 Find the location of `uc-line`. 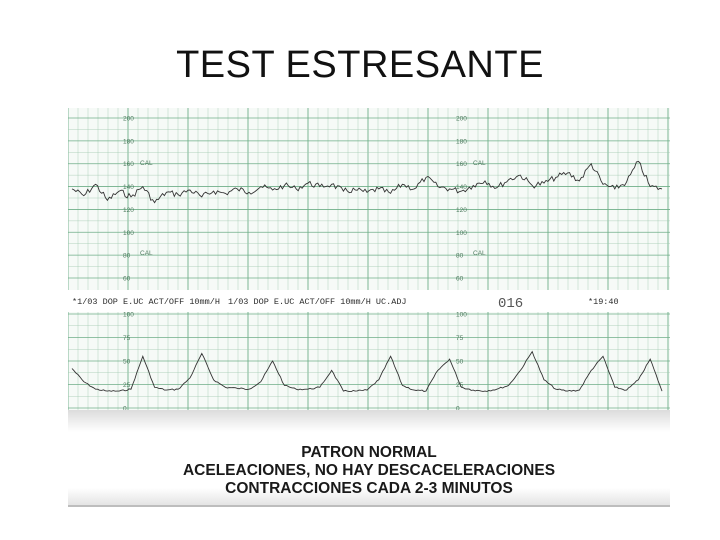

uc-line is located at coordinates (367, 371).